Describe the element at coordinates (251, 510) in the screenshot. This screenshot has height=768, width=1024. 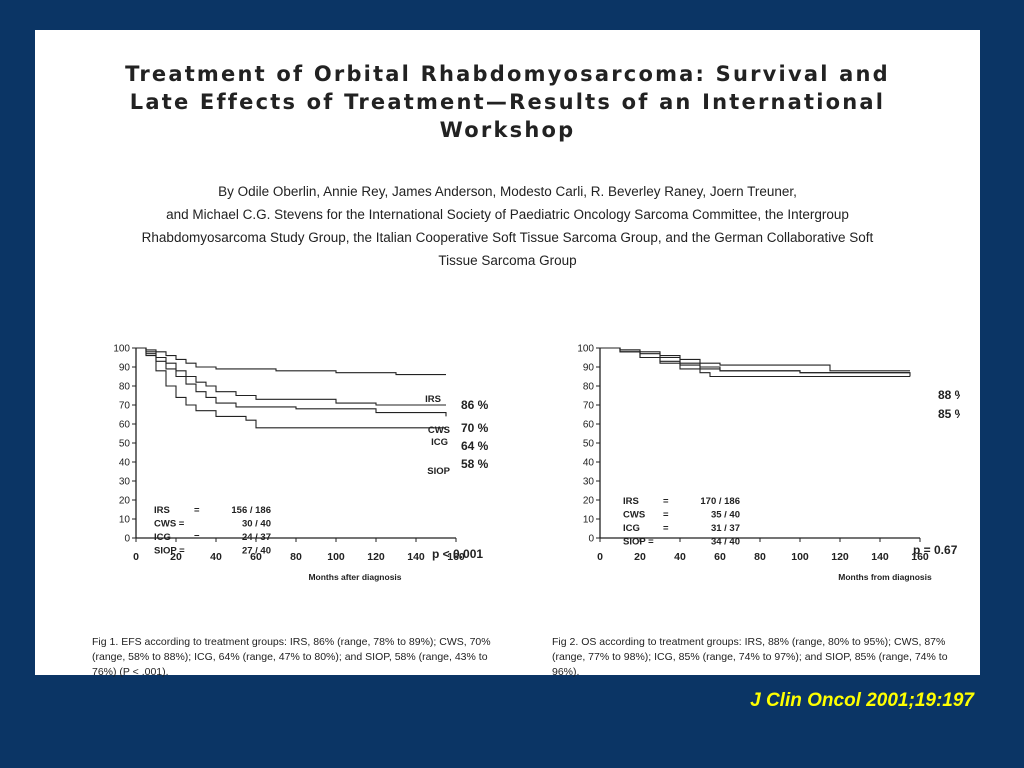
I see `table-count: 156 / 186` at that location.